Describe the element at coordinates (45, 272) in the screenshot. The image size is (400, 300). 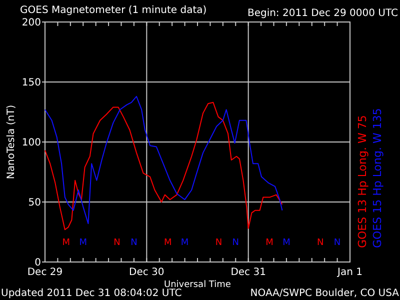
I see `x-tick-label: Dec 29` at that location.